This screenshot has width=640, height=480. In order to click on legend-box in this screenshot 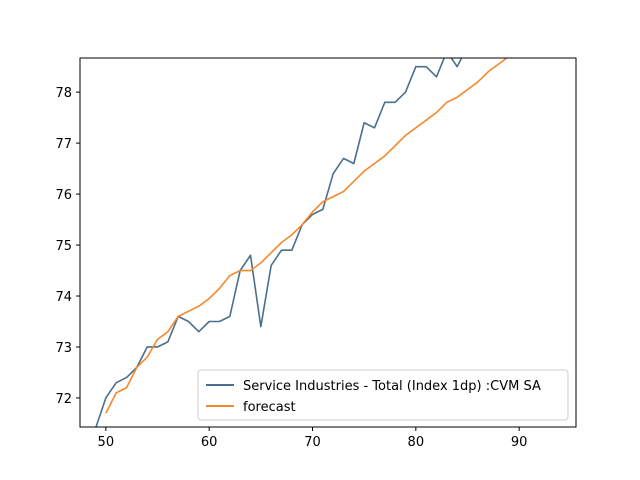, I will do `click(383, 395)`.